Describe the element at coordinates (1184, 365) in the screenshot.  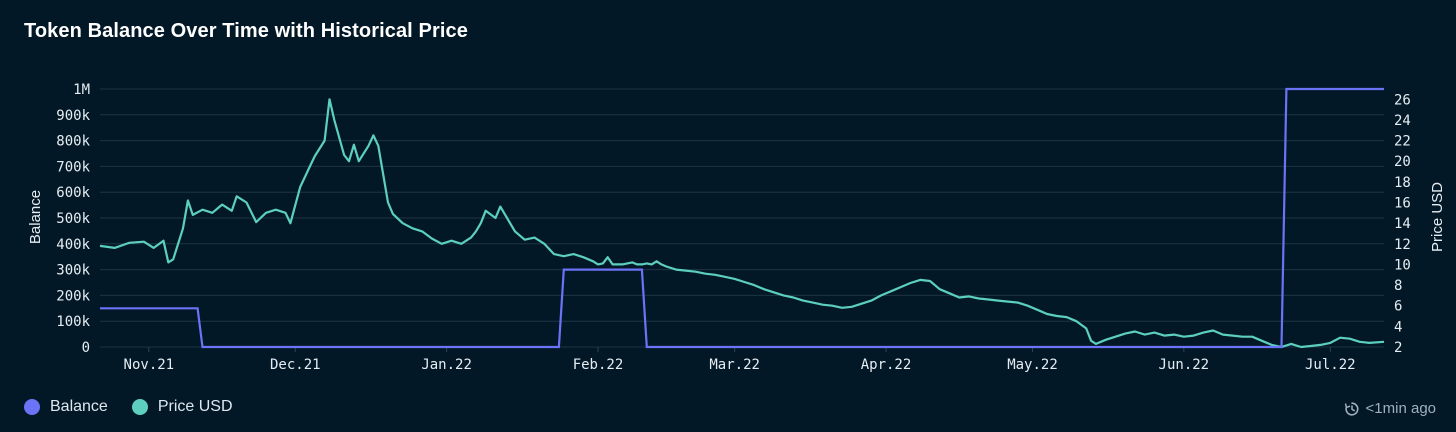
I see `x-tick-label: Jun.22` at that location.